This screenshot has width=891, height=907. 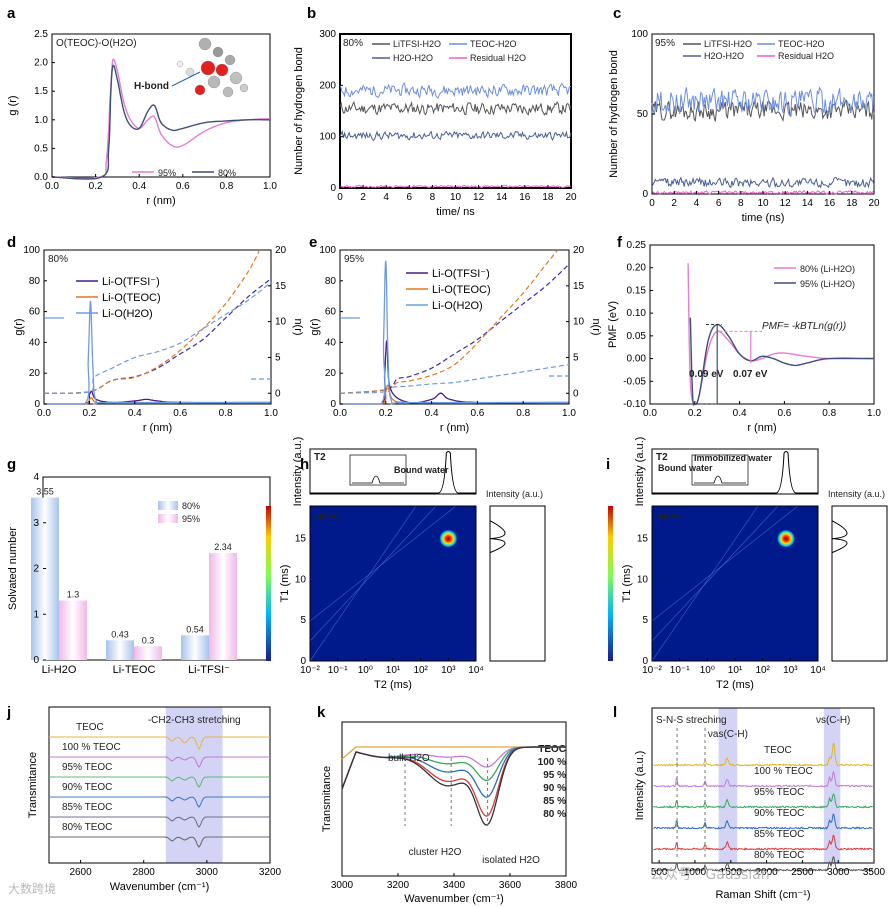 What do you see at coordinates (643, 114) in the screenshot?
I see `panel-c-ytick-label: 50` at bounding box center [643, 114].